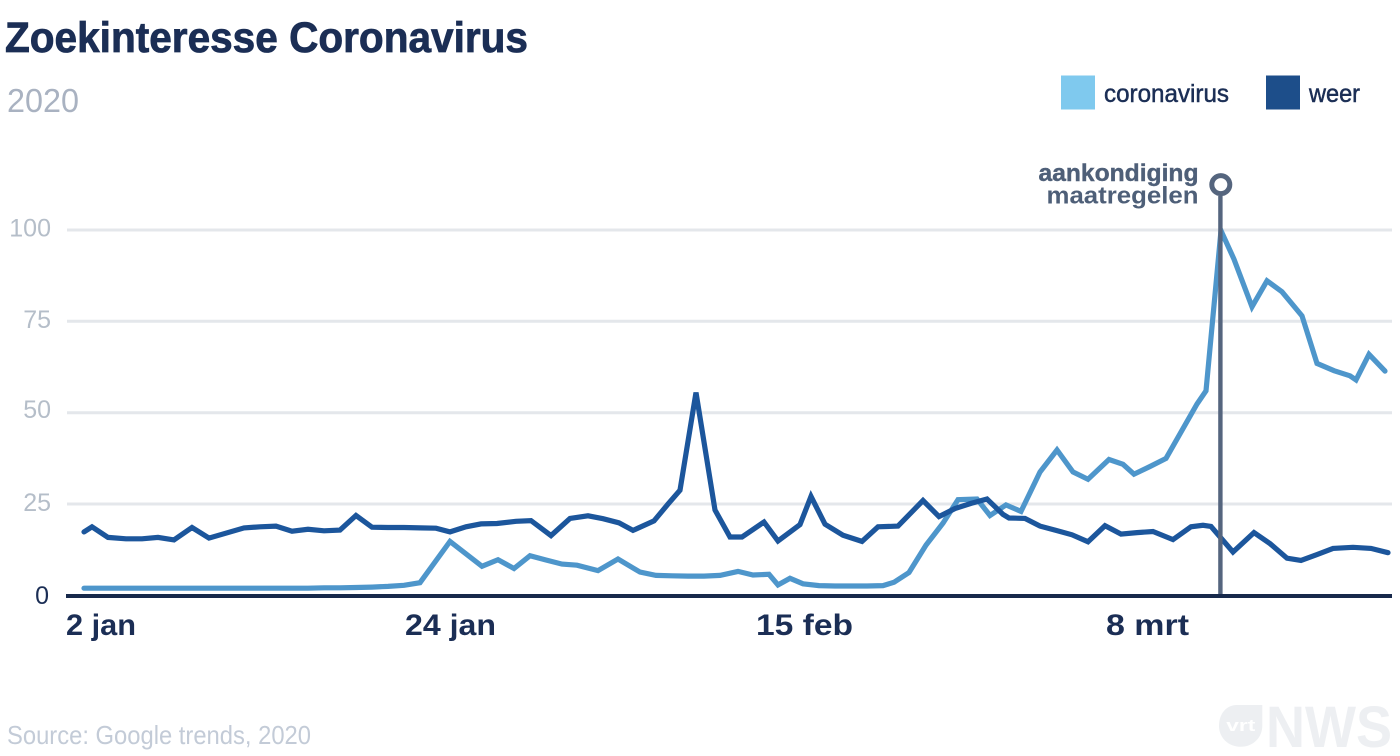 Image resolution: width=1400 pixels, height=756 pixels. Describe the element at coordinates (1123, 196) in the screenshot. I see `svg-text: maatregelen` at that location.